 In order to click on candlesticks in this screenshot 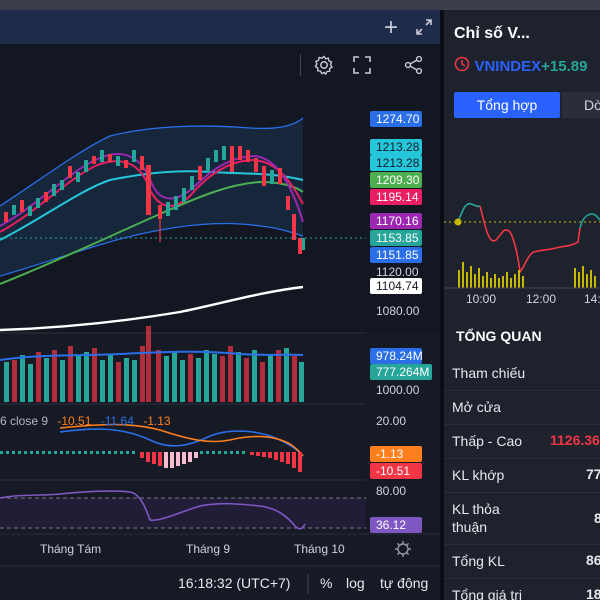, I will do `click(154, 200)`.